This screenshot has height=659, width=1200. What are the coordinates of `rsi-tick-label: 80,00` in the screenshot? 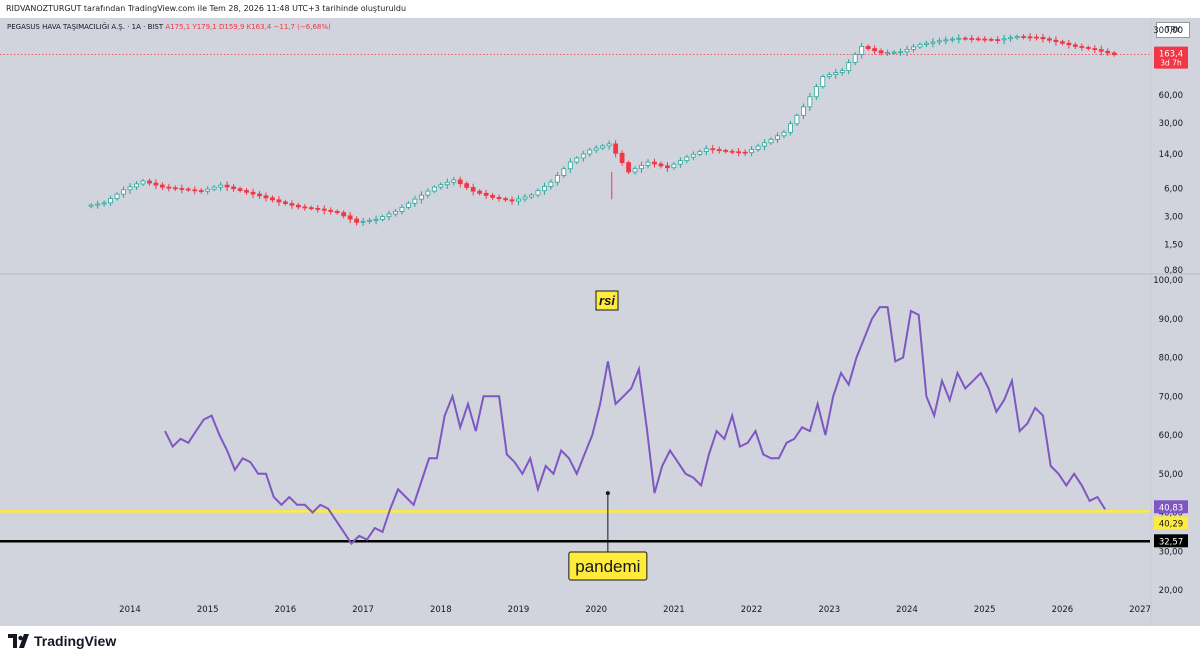 It's located at (1171, 359).